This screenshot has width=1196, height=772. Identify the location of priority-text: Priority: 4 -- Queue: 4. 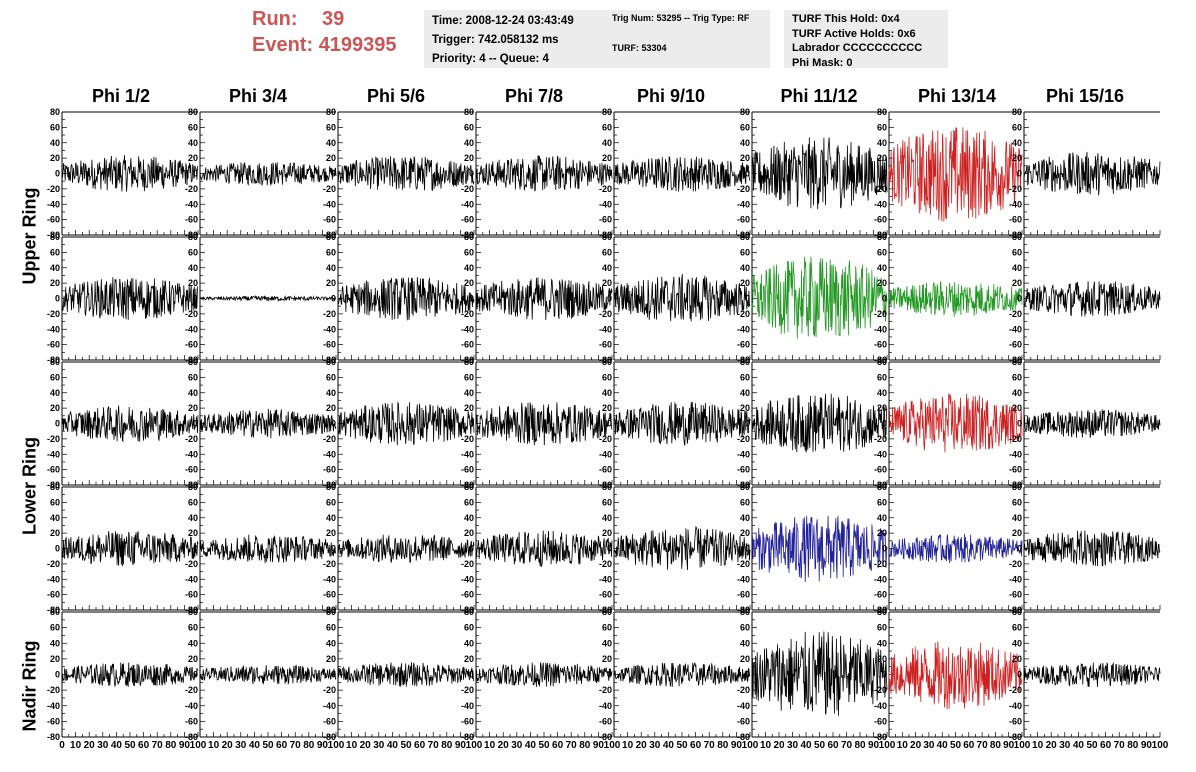
(490, 59).